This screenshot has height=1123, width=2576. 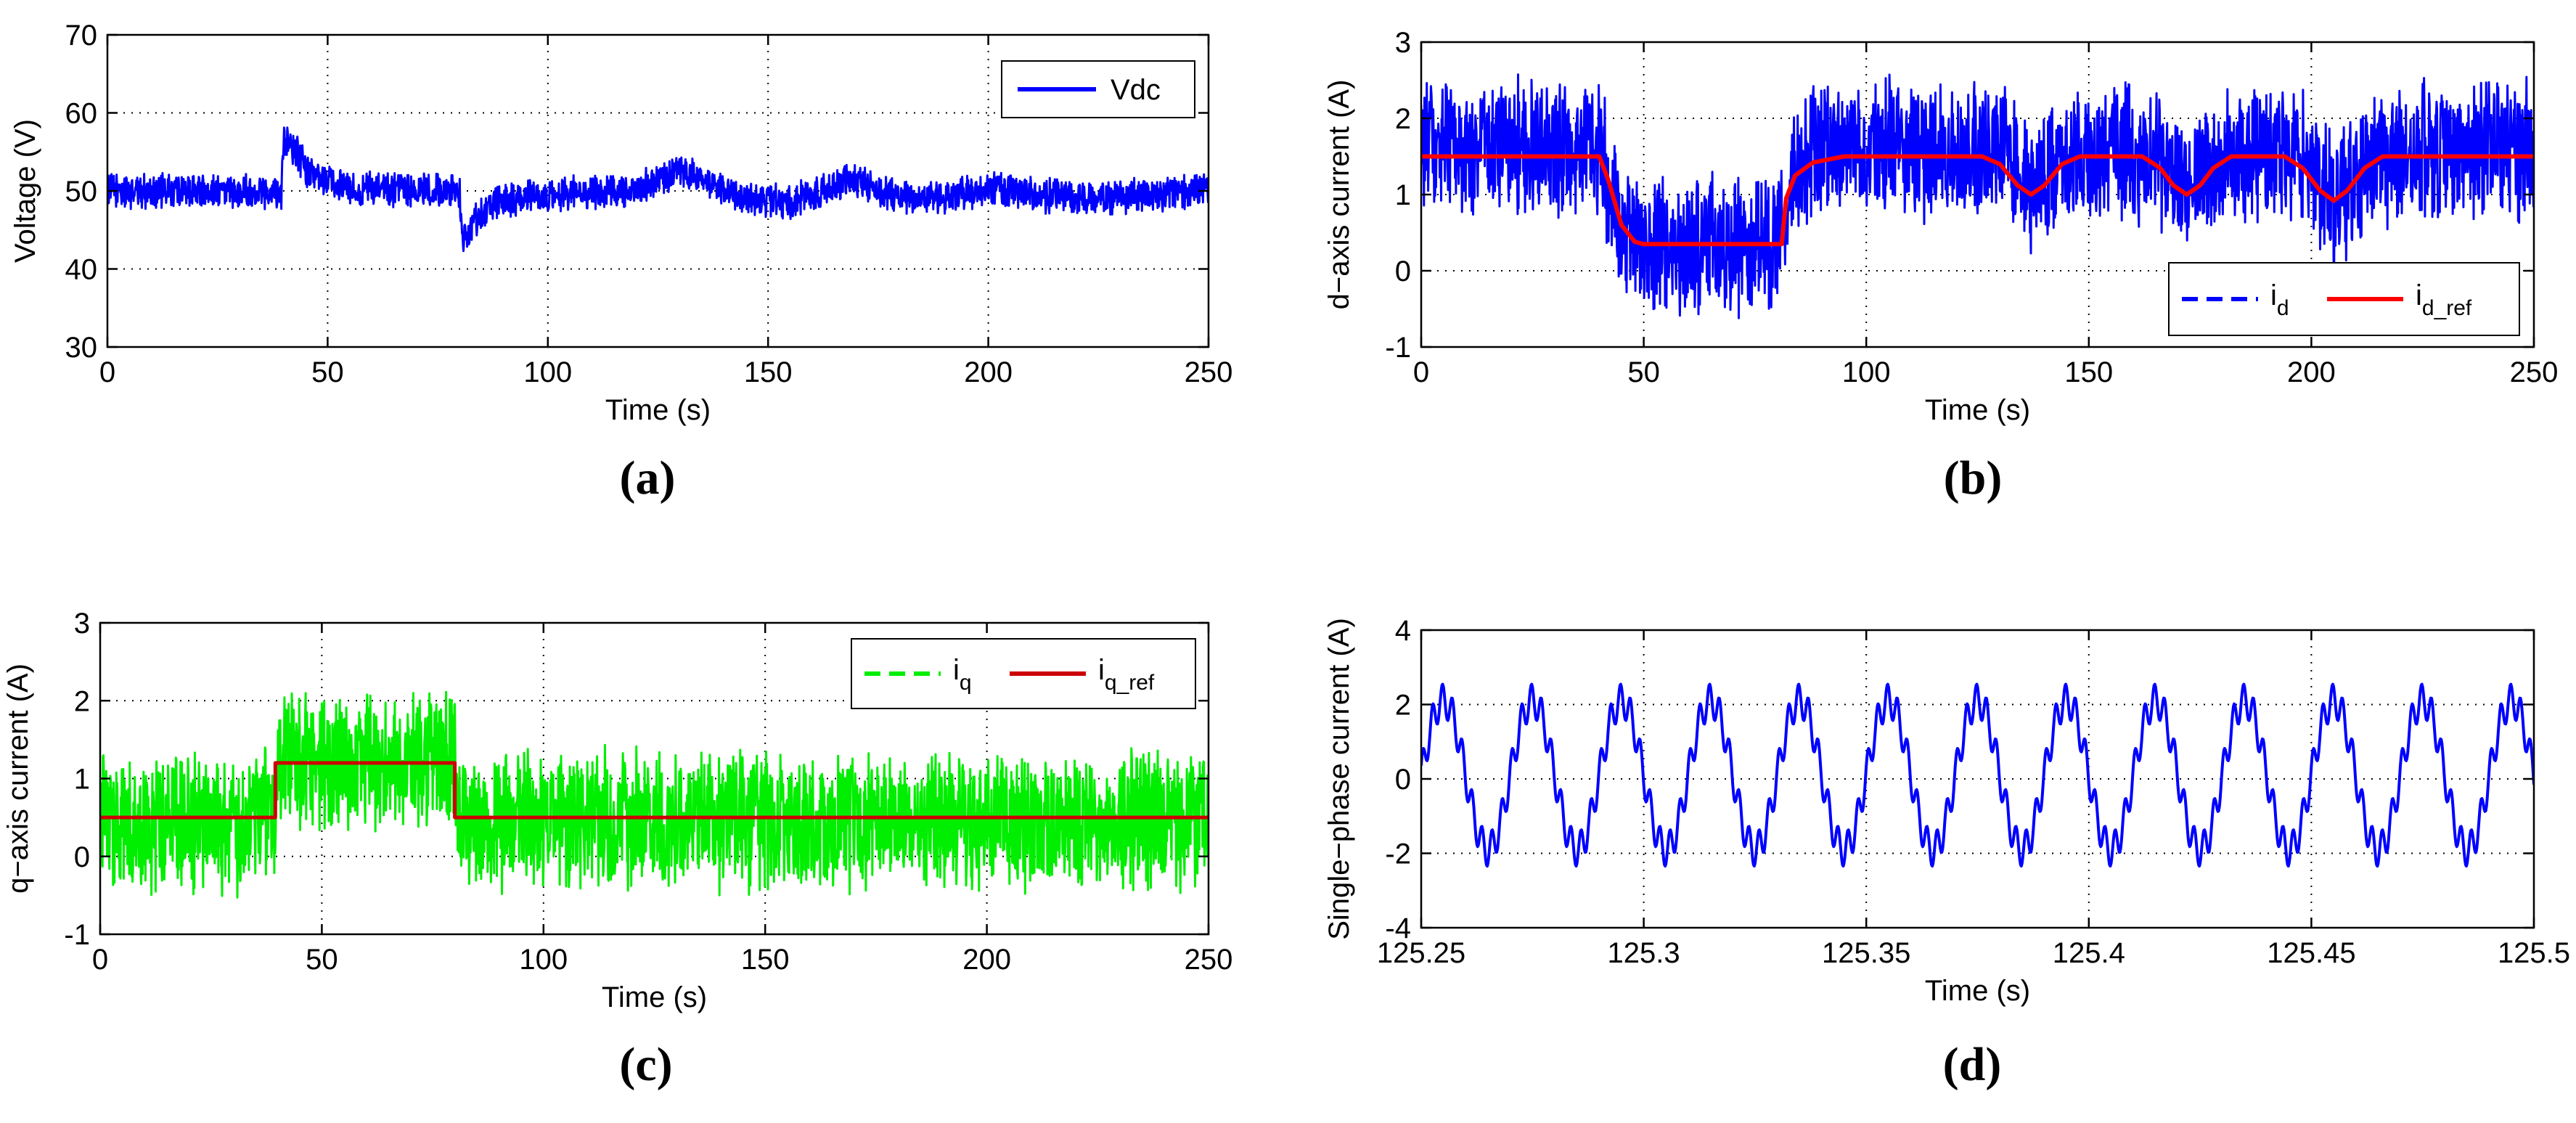 What do you see at coordinates (82, 348) in the screenshot?
I see `y-tick-label: 30` at bounding box center [82, 348].